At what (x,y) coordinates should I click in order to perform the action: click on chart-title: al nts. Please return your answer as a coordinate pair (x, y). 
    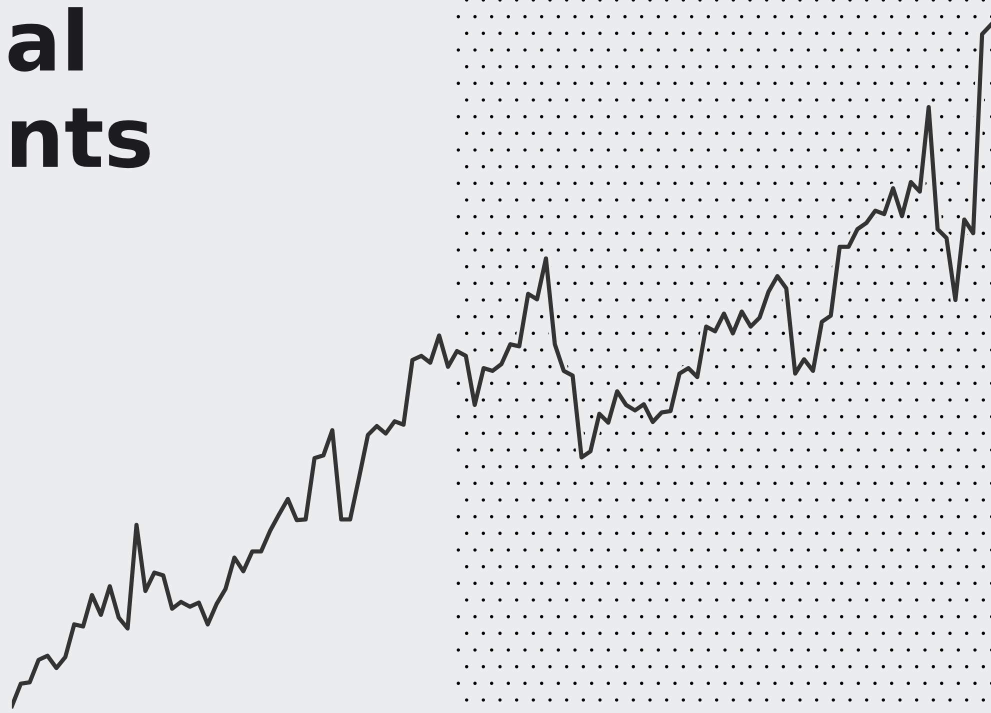
    Looking at the image, I should click on (79, 87).